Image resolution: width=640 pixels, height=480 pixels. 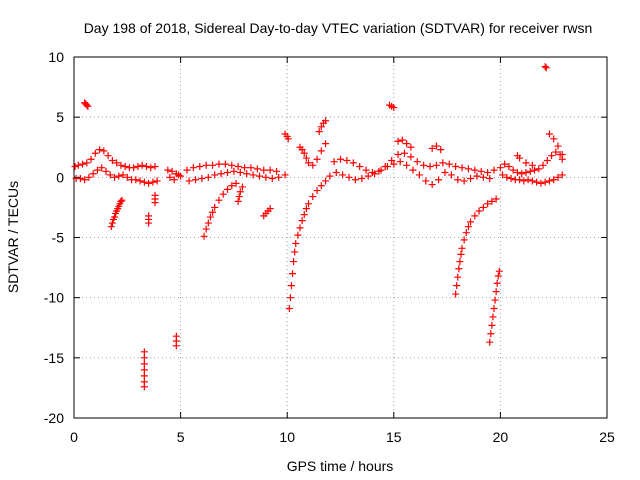 I want to click on x-tick-label: 5, so click(x=181, y=437).